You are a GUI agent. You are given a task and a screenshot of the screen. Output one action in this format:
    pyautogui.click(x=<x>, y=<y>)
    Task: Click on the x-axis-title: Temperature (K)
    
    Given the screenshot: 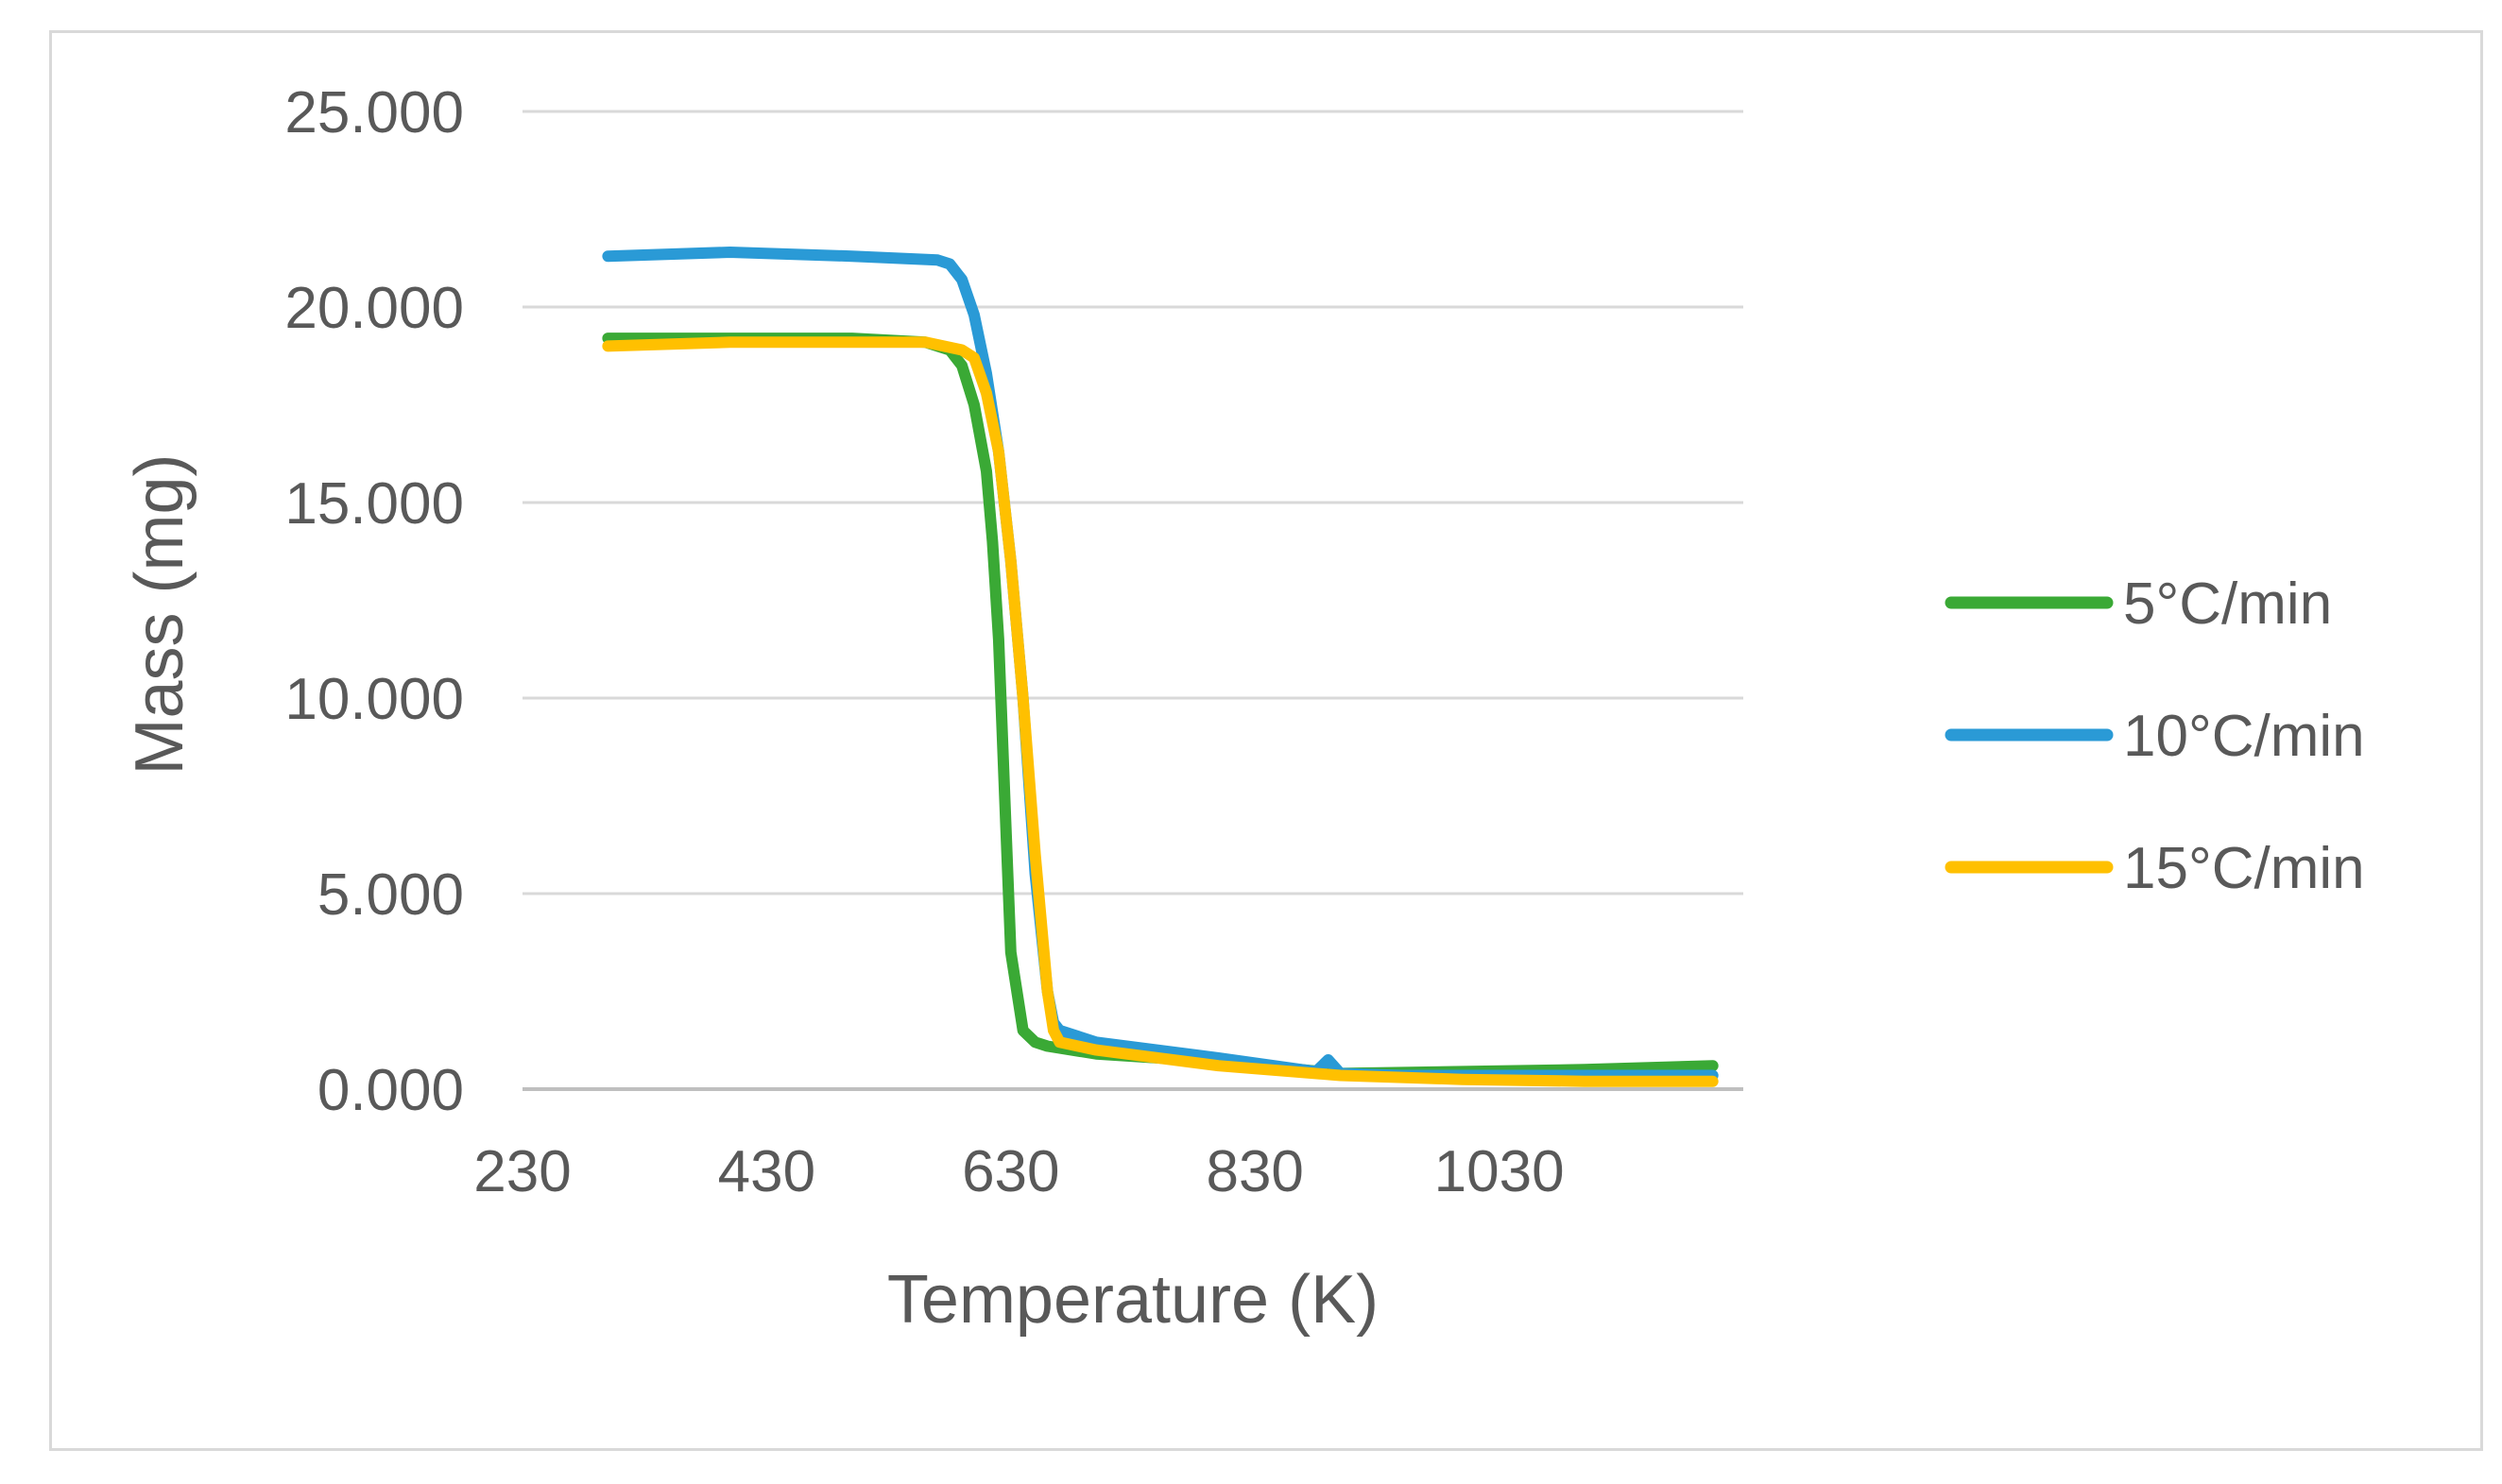 What is the action you would take?
    pyautogui.click(x=1133, y=1300)
    